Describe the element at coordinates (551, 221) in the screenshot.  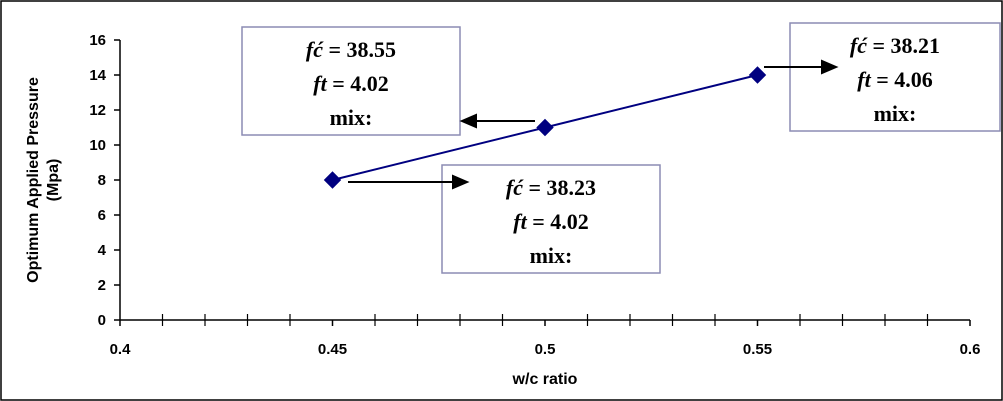
I see `annotation-3-ft: ft = 4.02` at that location.